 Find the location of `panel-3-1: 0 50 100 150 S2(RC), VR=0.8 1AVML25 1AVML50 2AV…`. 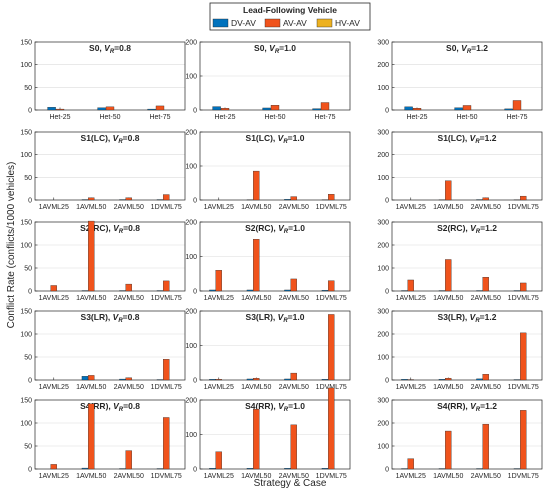

panel-3-1: 0 50 100 150 S2(RC), VR=0.8 1AVML25 1AVML50 2AV… is located at coordinates (103, 261).